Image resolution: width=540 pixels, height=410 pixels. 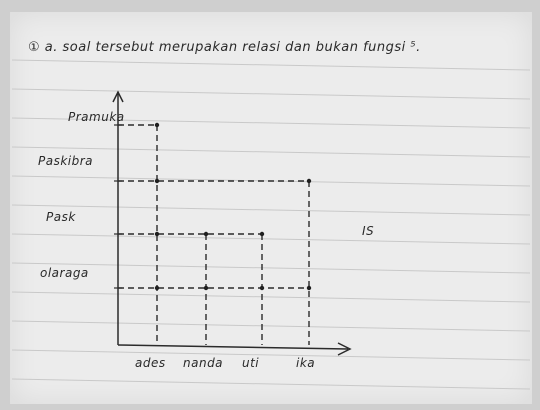 What do you see at coordinates (150, 363) in the screenshot?
I see `x-category-label: ades` at bounding box center [150, 363].